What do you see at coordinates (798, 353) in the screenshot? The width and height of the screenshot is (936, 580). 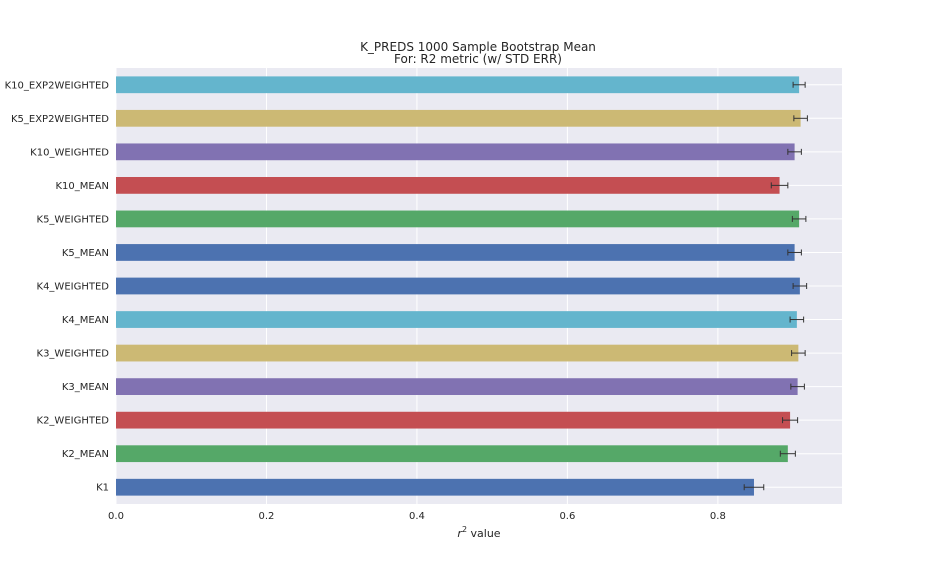 I see `error-bar-k3-weighted` at bounding box center [798, 353].